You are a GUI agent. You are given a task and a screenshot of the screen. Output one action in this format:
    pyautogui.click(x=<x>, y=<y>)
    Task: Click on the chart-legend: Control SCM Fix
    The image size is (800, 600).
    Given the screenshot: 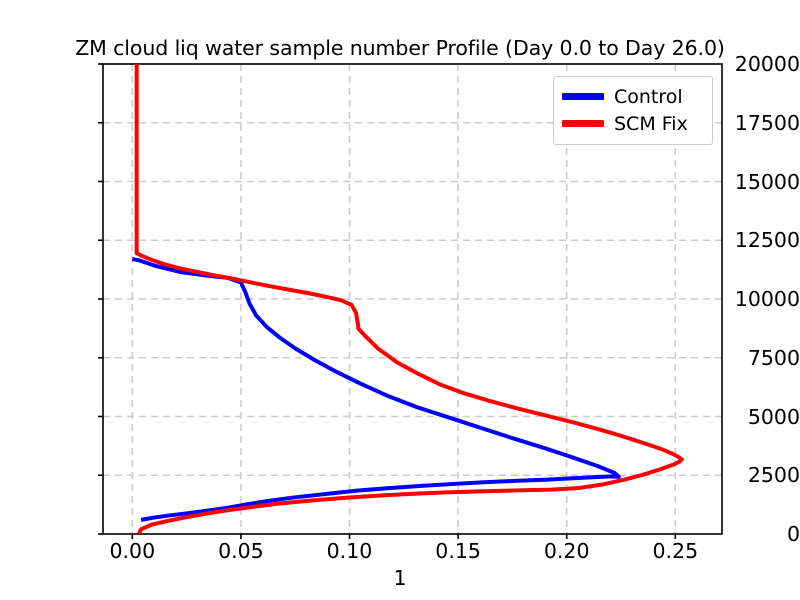 What is the action you would take?
    pyautogui.click(x=633, y=110)
    